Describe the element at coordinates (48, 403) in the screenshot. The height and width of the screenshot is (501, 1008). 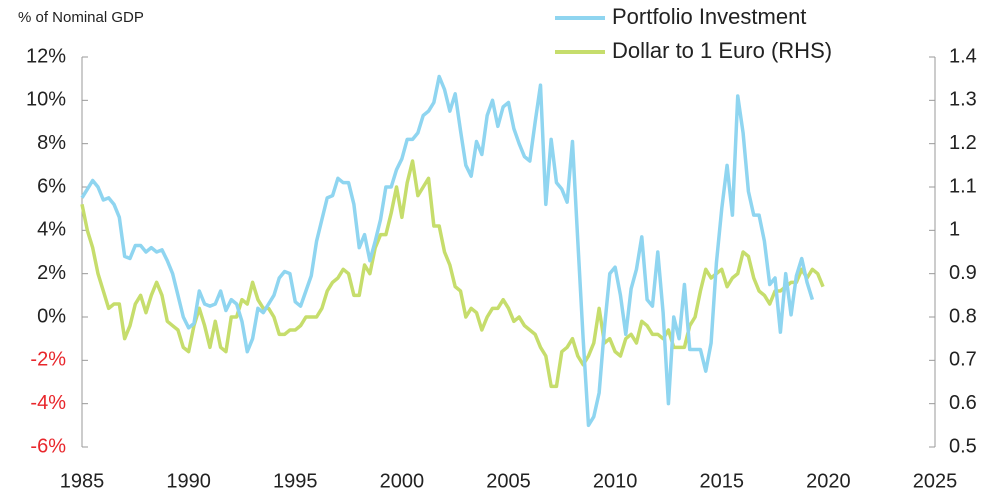
I see `y-tick-label: -4%` at that location.